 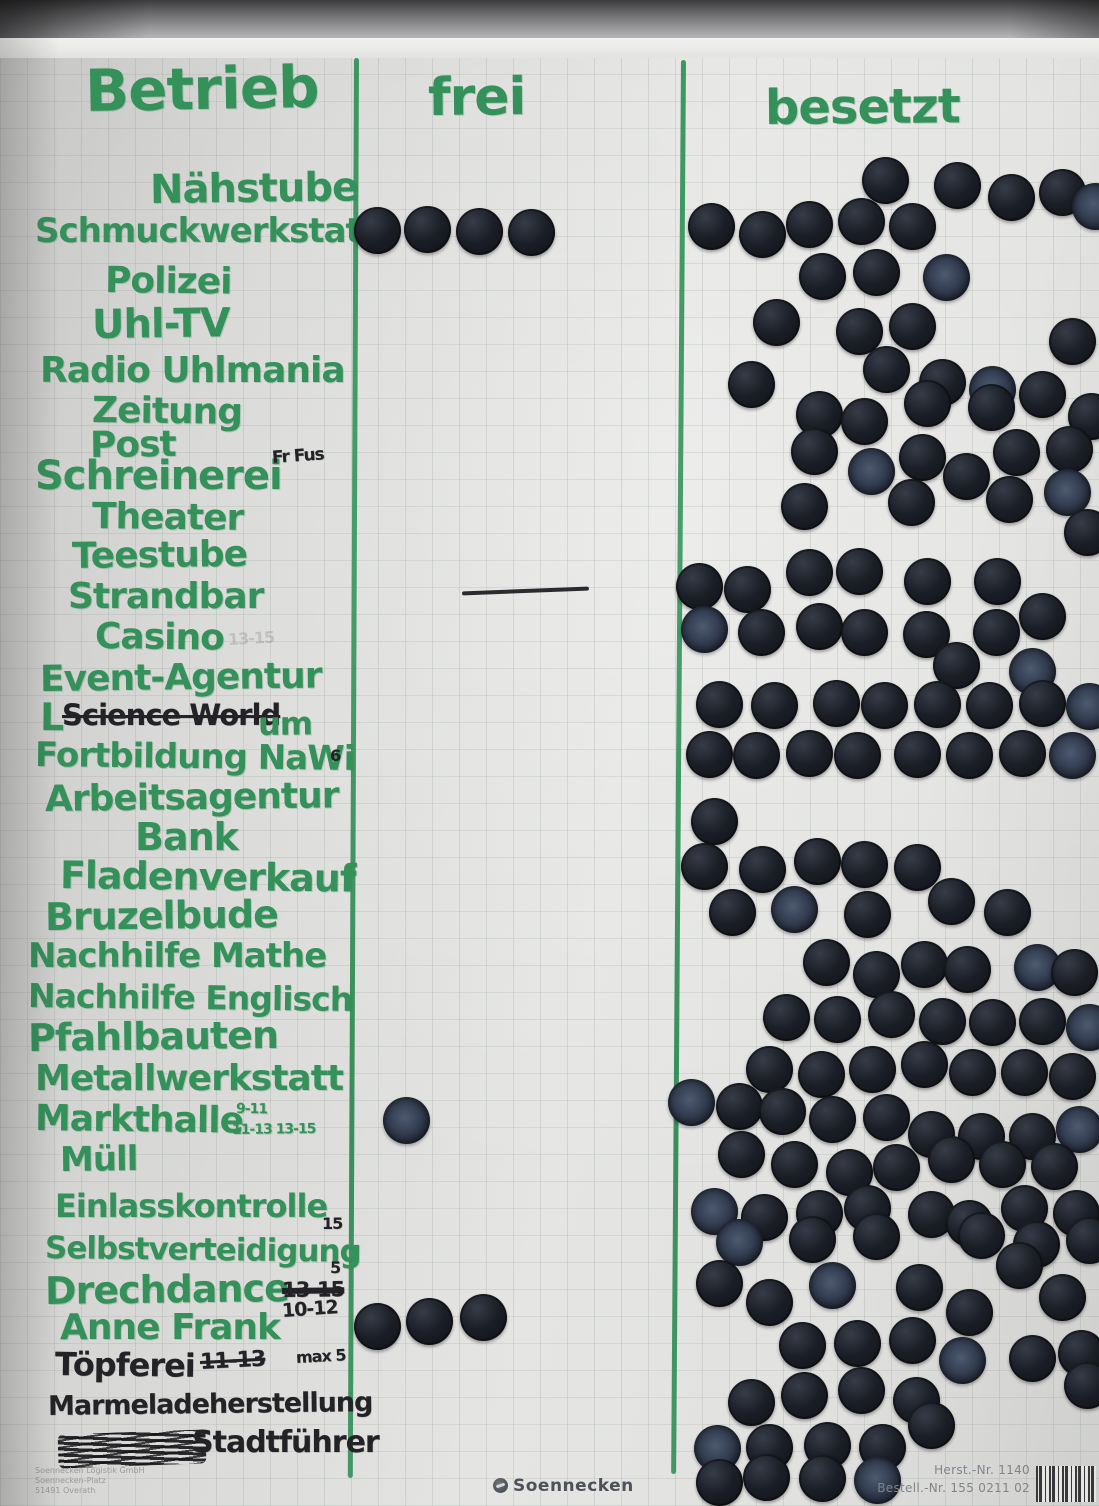 I want to click on printer-address-line: 51491 Overath, so click(x=65, y=1490).